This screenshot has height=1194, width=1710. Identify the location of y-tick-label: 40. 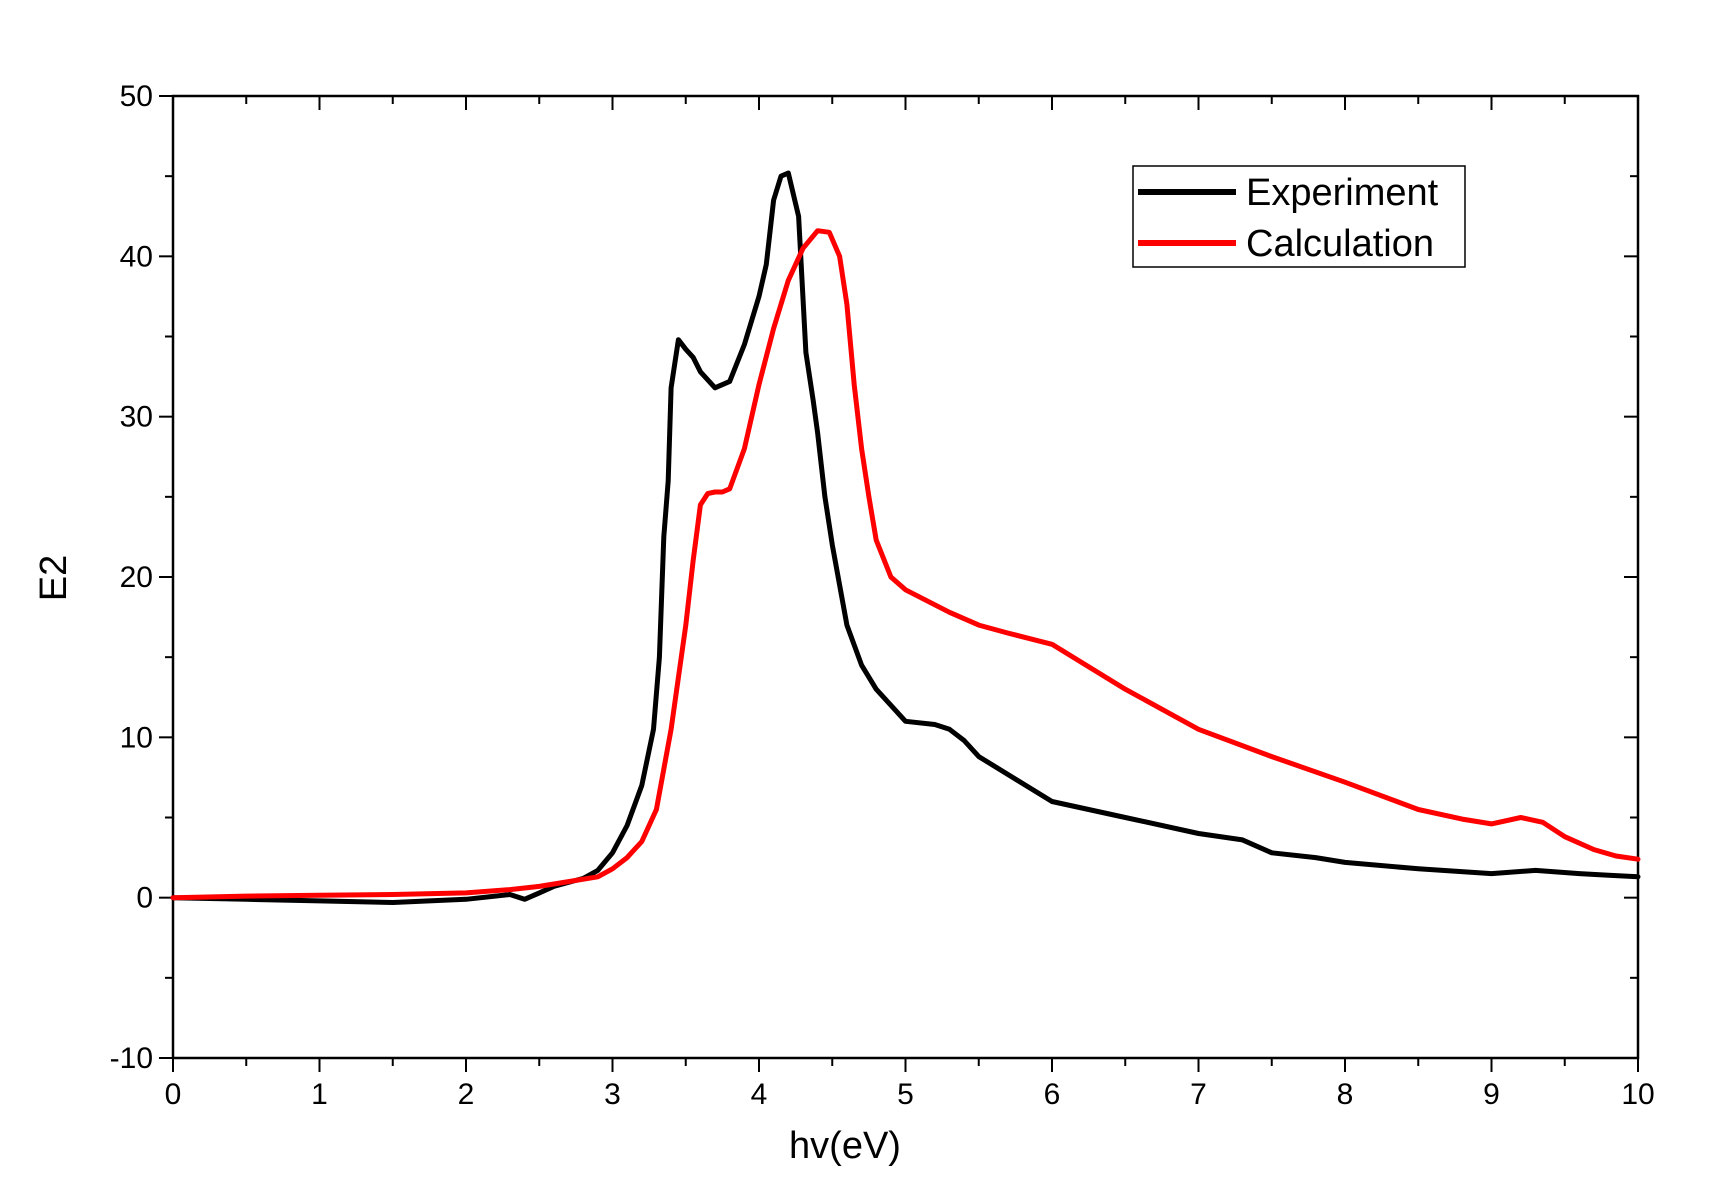
(136, 256).